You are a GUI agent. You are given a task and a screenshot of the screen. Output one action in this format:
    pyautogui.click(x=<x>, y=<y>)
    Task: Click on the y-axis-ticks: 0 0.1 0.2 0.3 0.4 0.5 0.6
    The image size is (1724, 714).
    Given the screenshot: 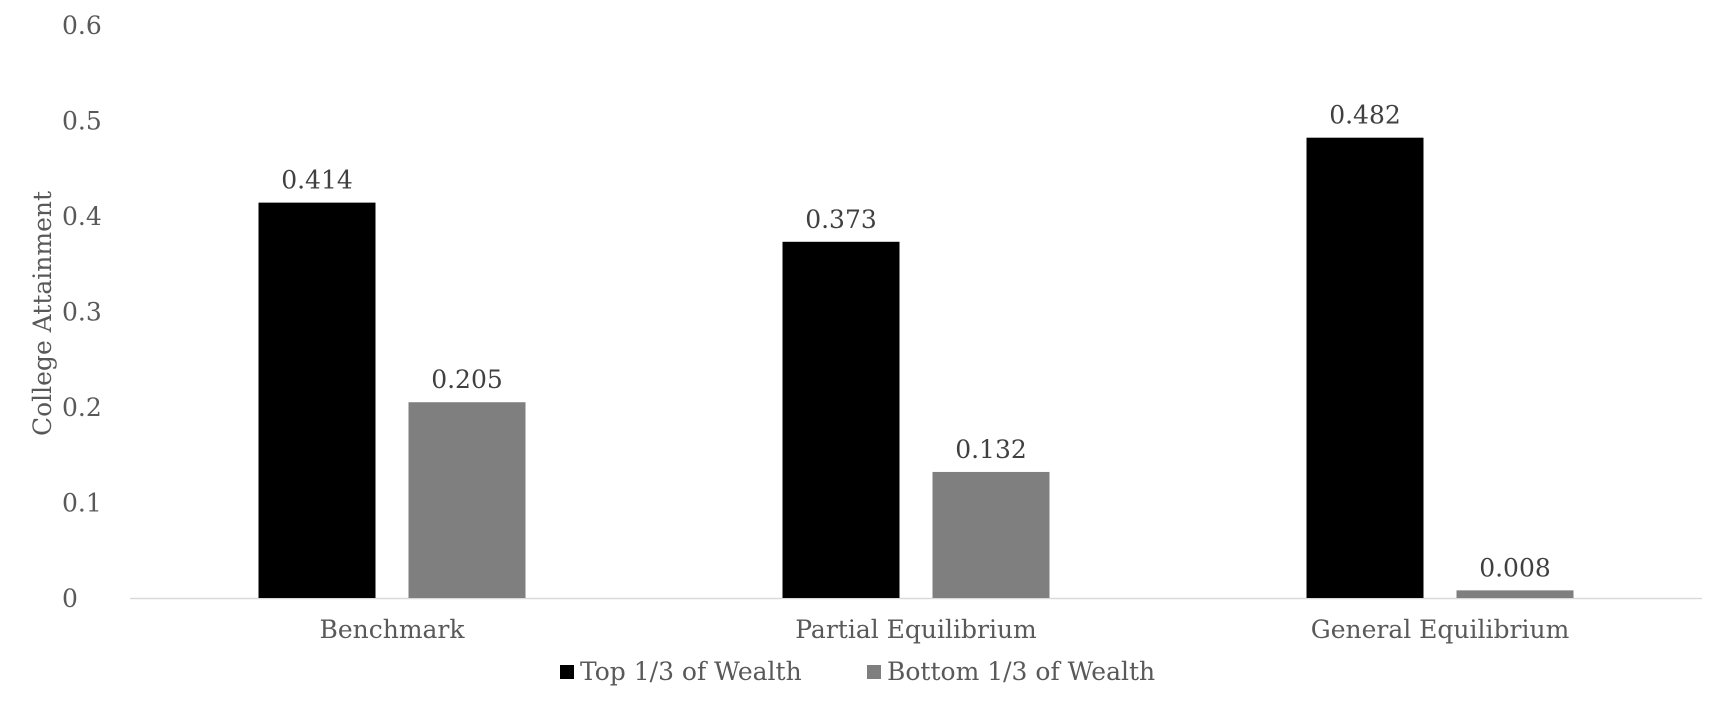 What is the action you would take?
    pyautogui.click(x=82, y=312)
    